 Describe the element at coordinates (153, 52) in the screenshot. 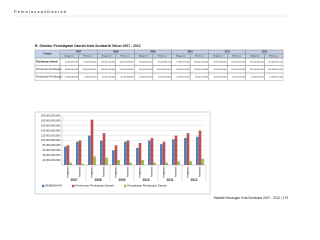

I see `table-year: 2009` at that location.